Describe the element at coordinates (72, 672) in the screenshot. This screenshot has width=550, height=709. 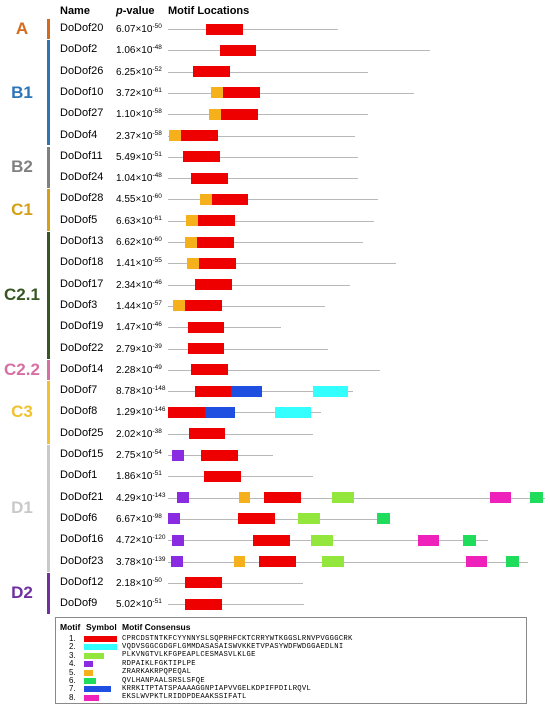
I see `legend-motif-number: 5.` at that location.